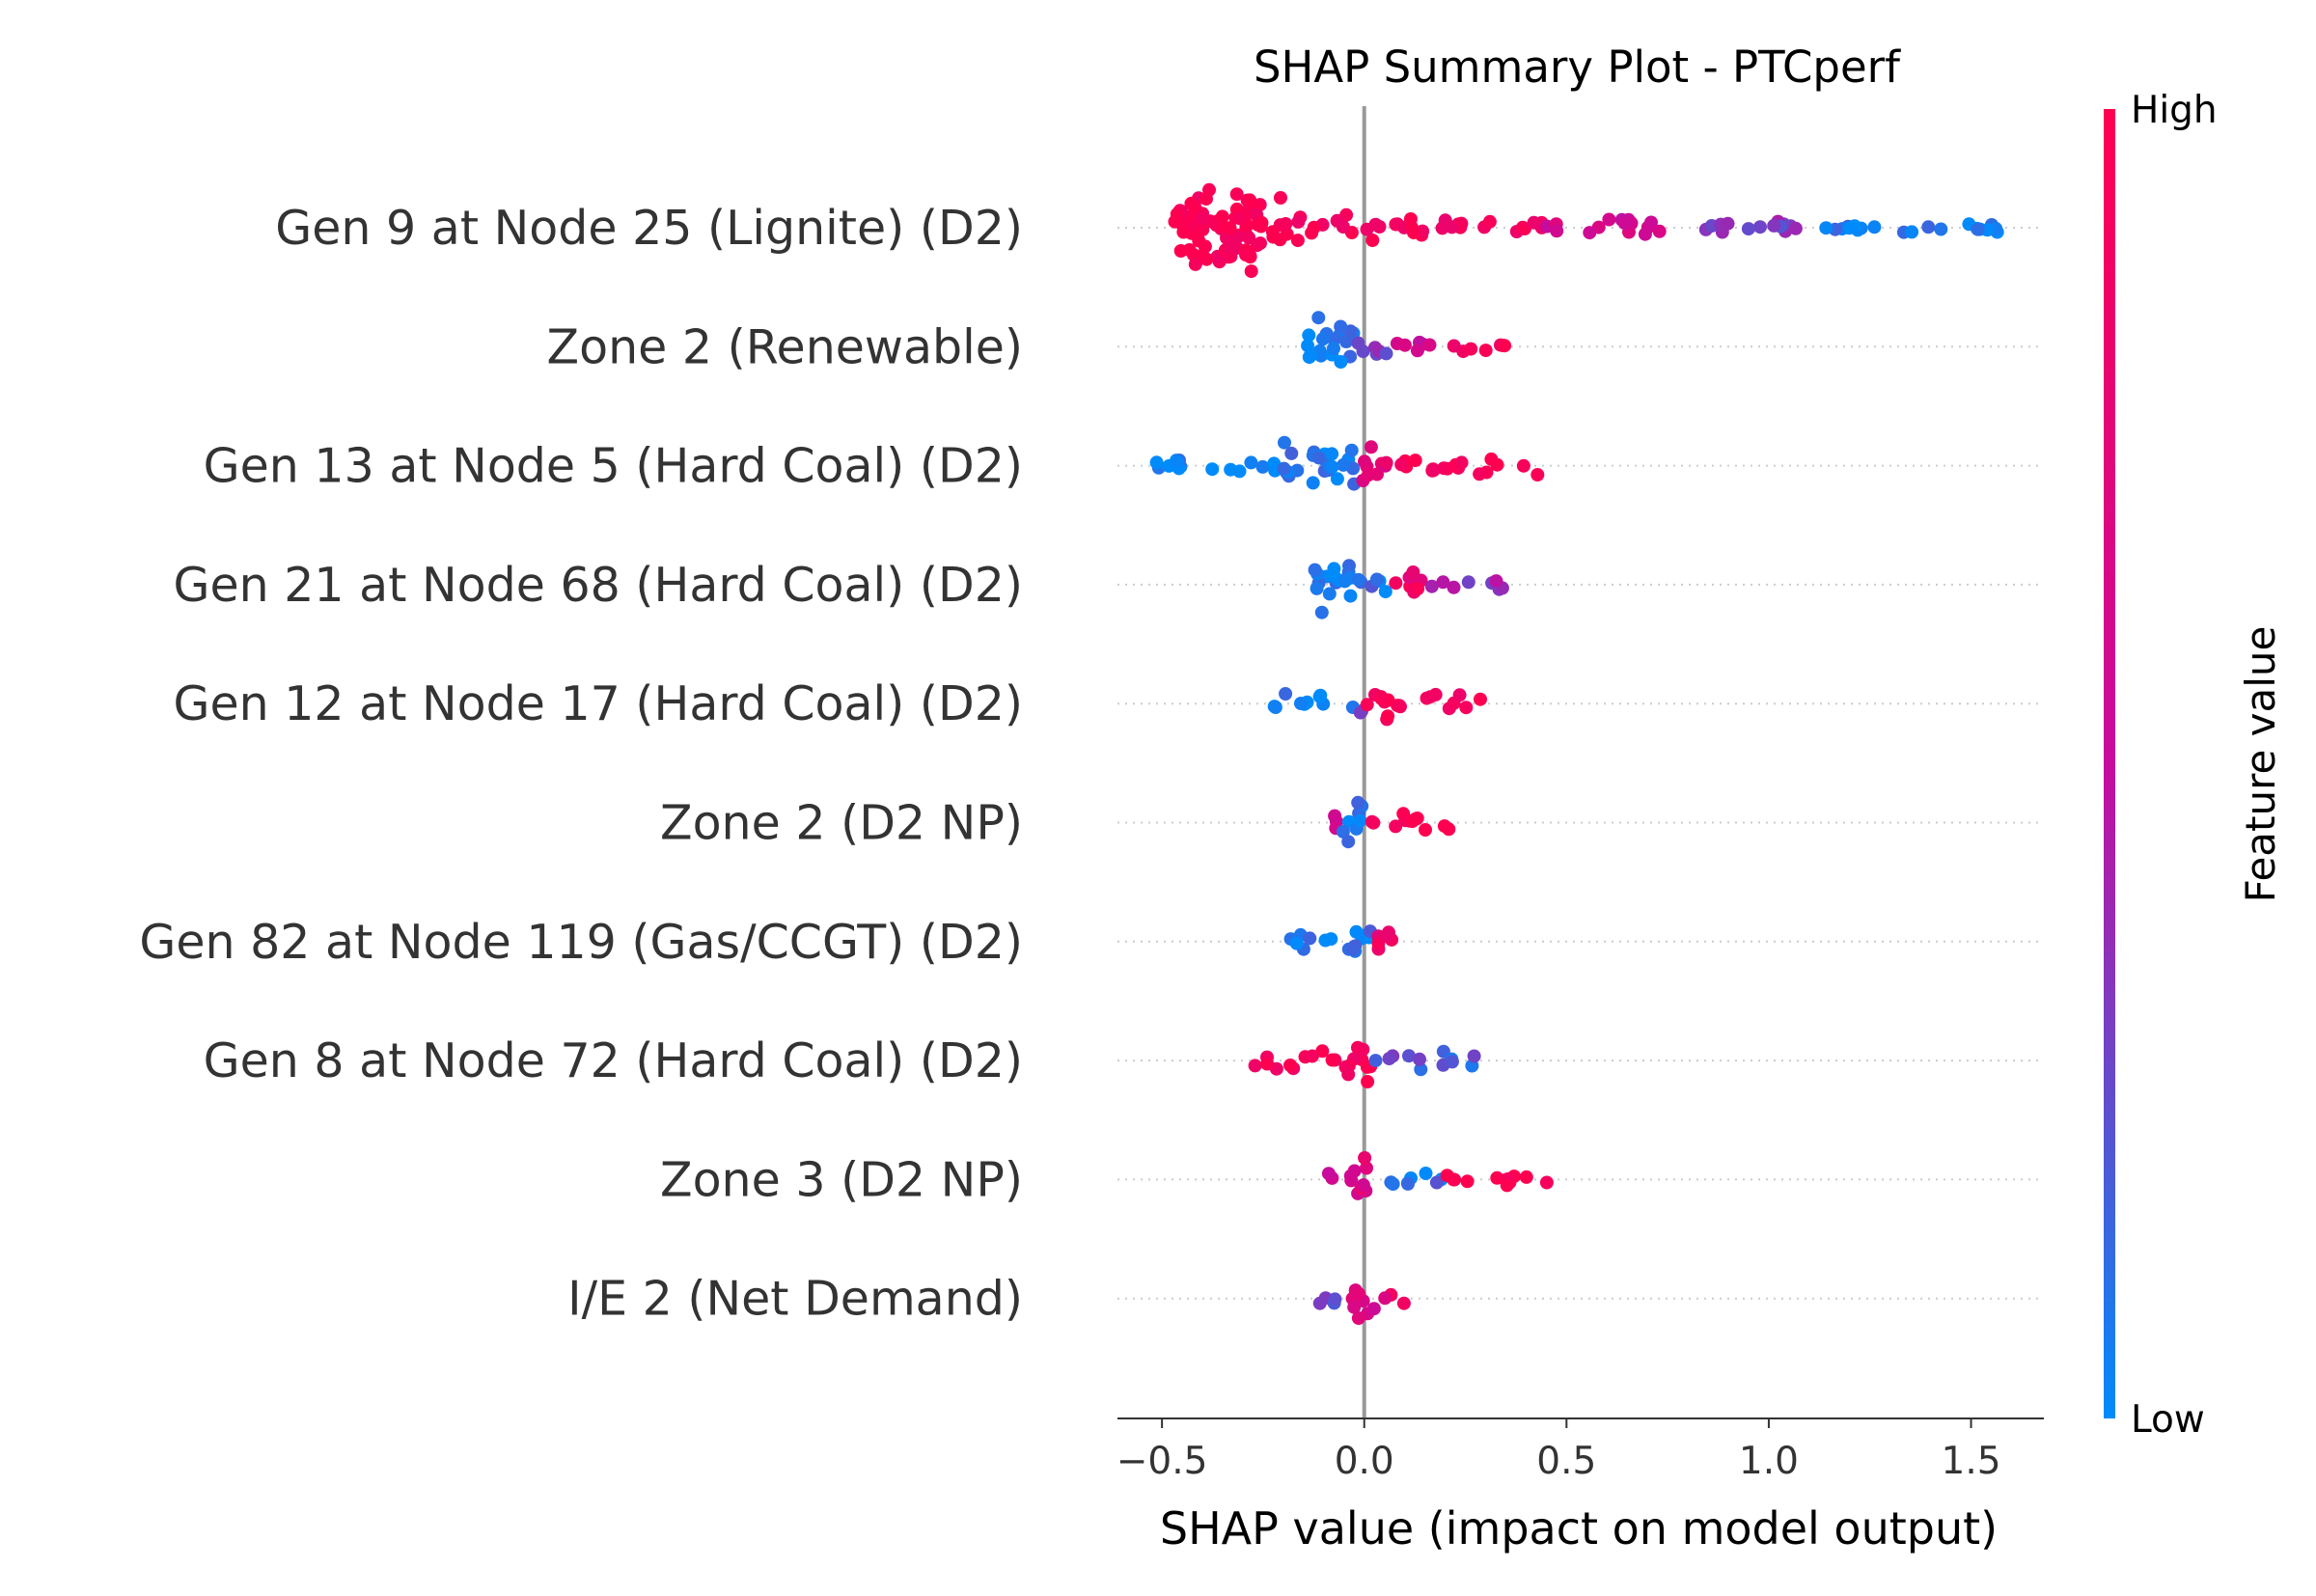 The width and height of the screenshot is (2316, 1596). Describe the element at coordinates (1559, 1451) in the screenshot. I see `x-axis-ticks: −0.5 0.0 0.5 1.0 1.5` at that location.